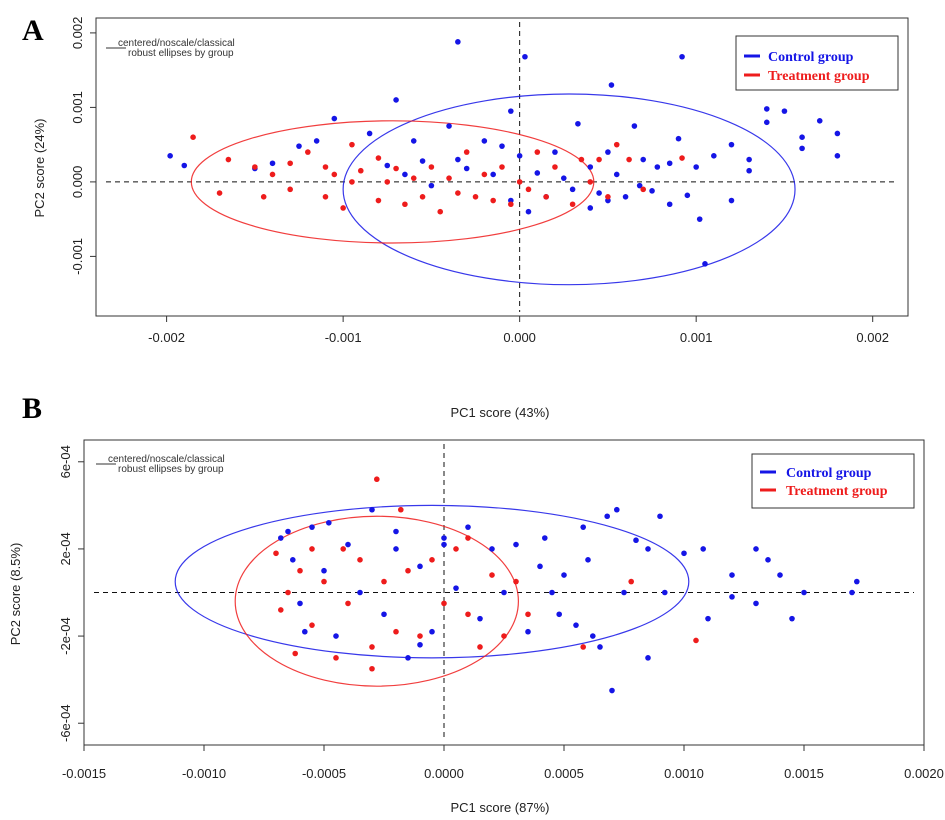 This screenshot has height=820, width=945. I want to click on treatment-ellipse, so click(376, 601).